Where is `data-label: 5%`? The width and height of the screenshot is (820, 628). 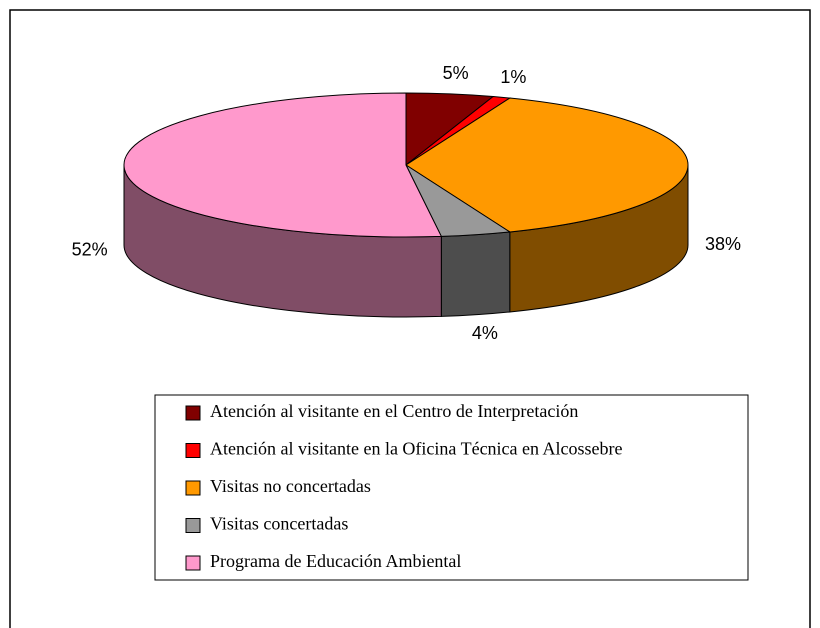 data-label: 5% is located at coordinates (456, 73).